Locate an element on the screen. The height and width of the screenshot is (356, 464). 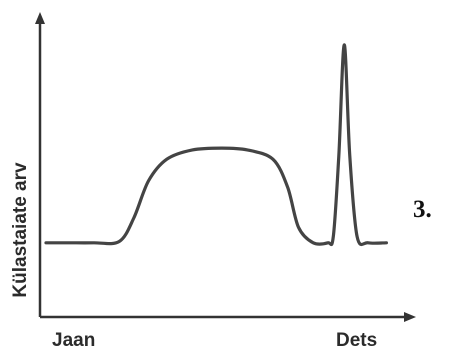
y-axis-label: Külastaiate arv is located at coordinates (20, 230).